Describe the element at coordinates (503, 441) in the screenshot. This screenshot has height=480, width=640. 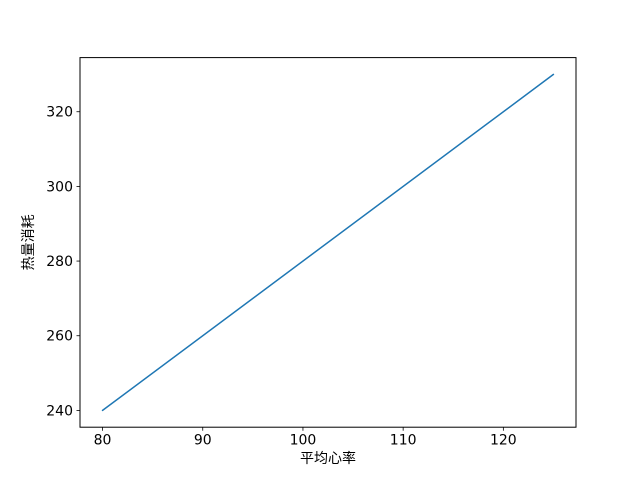
I see `x-tick-label: 120` at that location.